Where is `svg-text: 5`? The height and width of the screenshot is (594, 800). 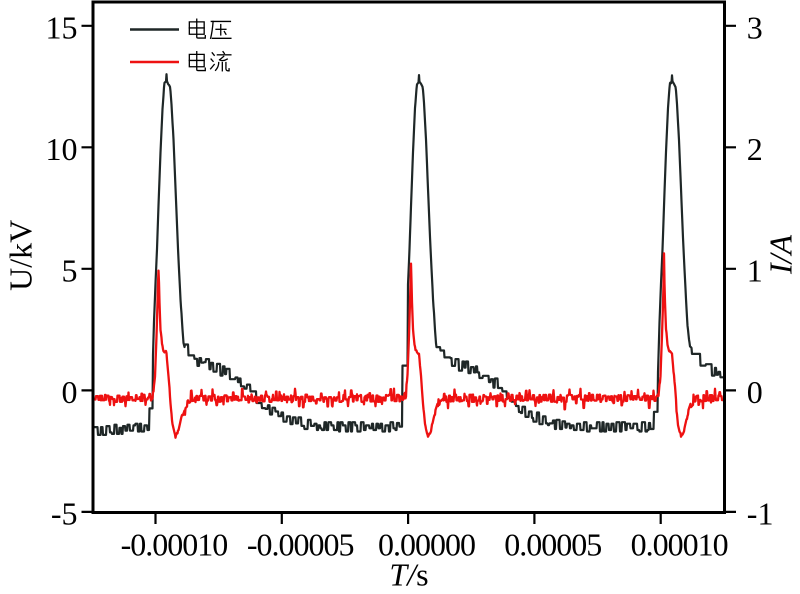 svg-text: 5 is located at coordinates (70, 271).